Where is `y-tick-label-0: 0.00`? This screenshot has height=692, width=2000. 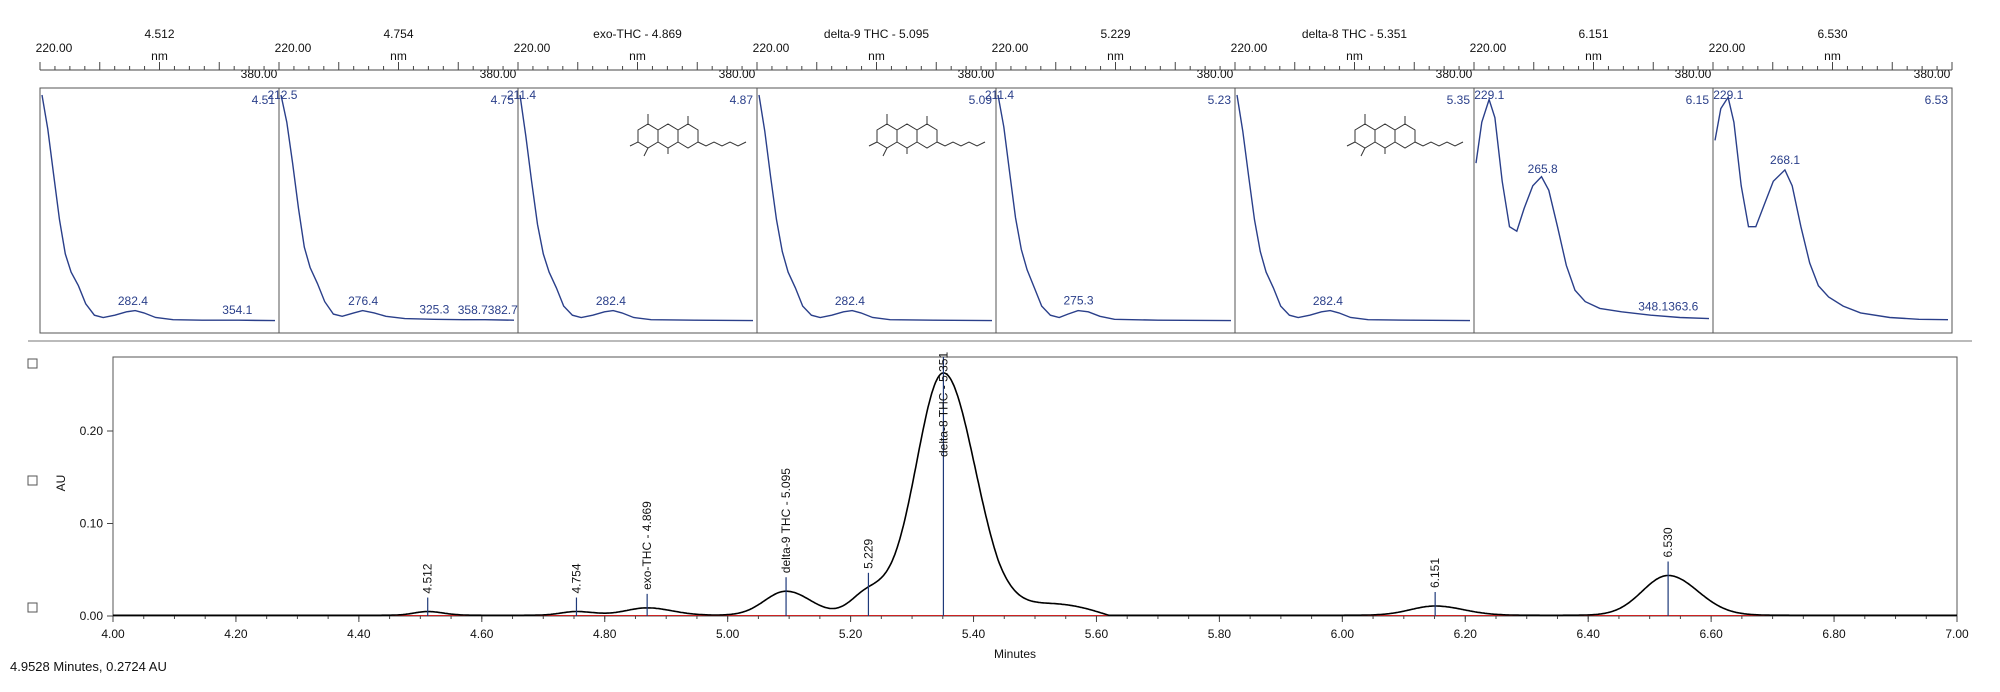
y-tick-label-0: 0.00 is located at coordinates (92, 616).